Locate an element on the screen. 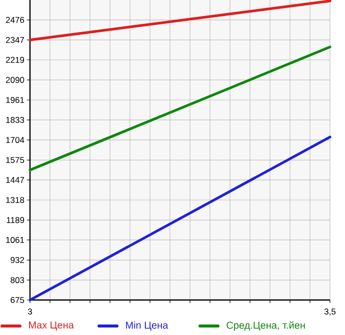 Image resolution: width=345 pixels, height=335 pixels. y-tick-label: 1961 is located at coordinates (15, 100).